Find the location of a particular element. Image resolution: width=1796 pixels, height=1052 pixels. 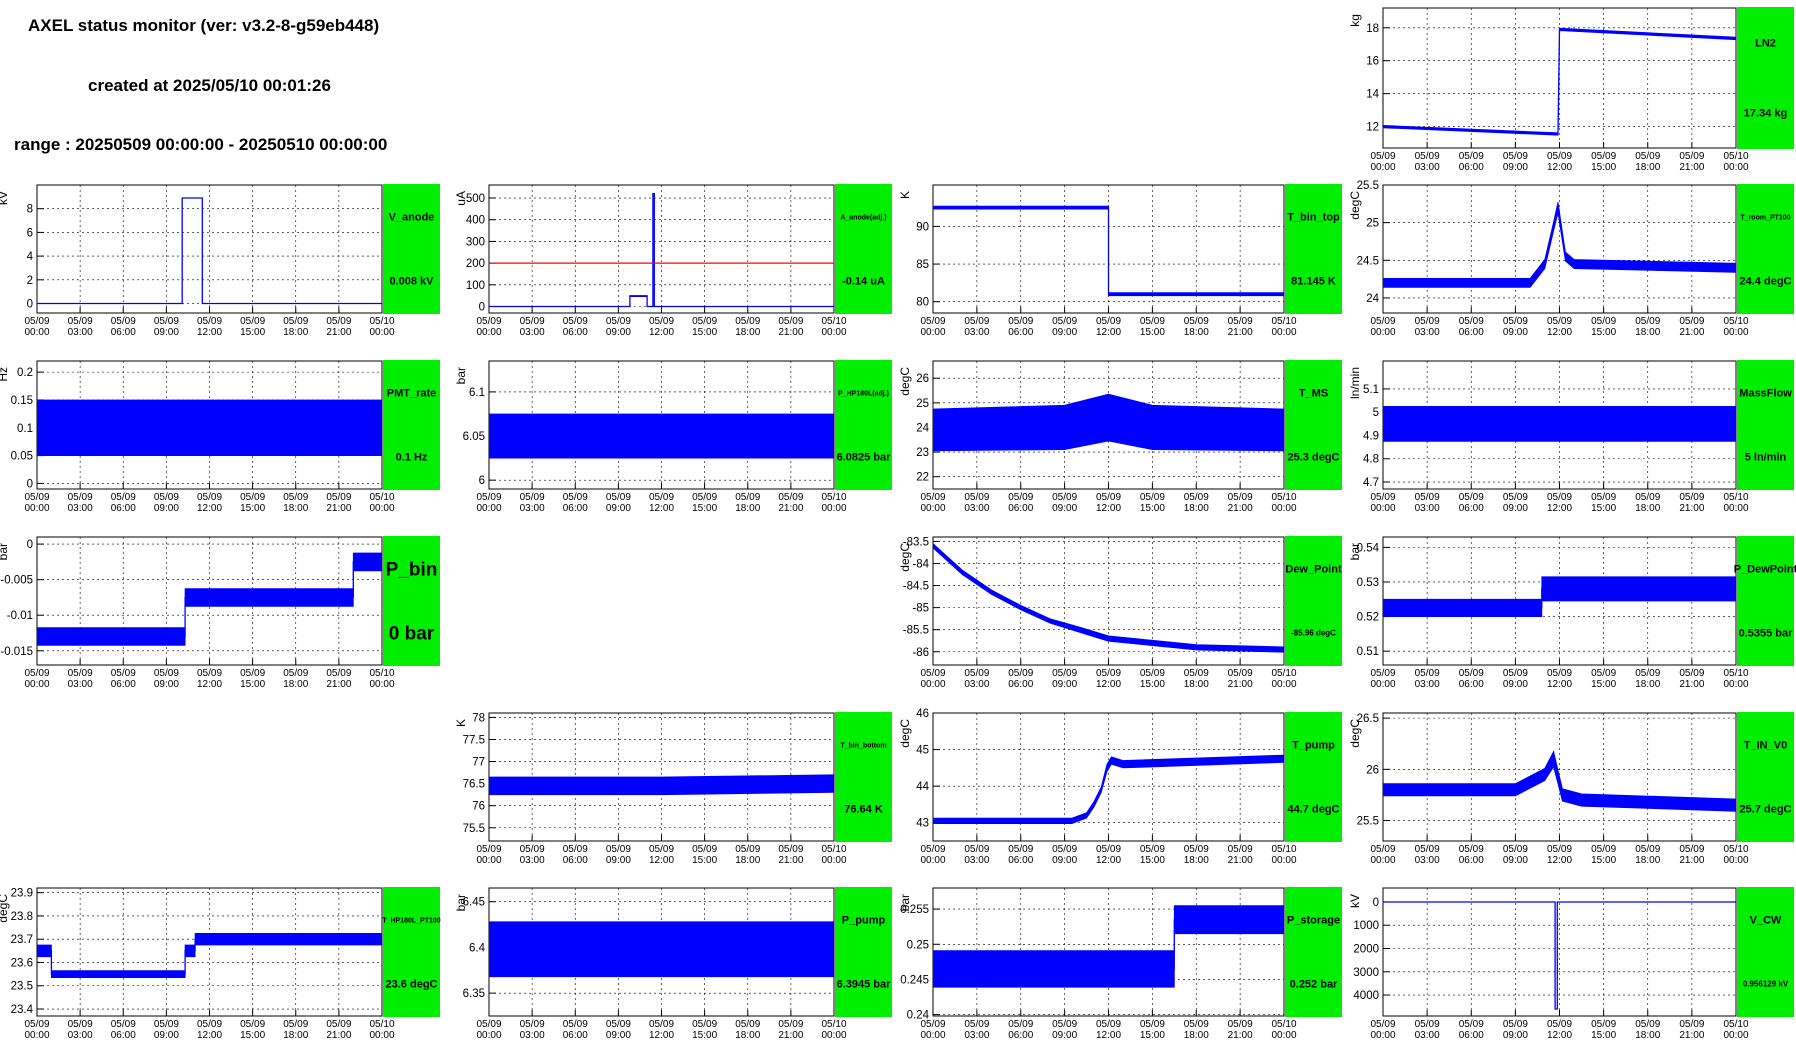

y-tick-label: 6.1 is located at coordinates (477, 393).